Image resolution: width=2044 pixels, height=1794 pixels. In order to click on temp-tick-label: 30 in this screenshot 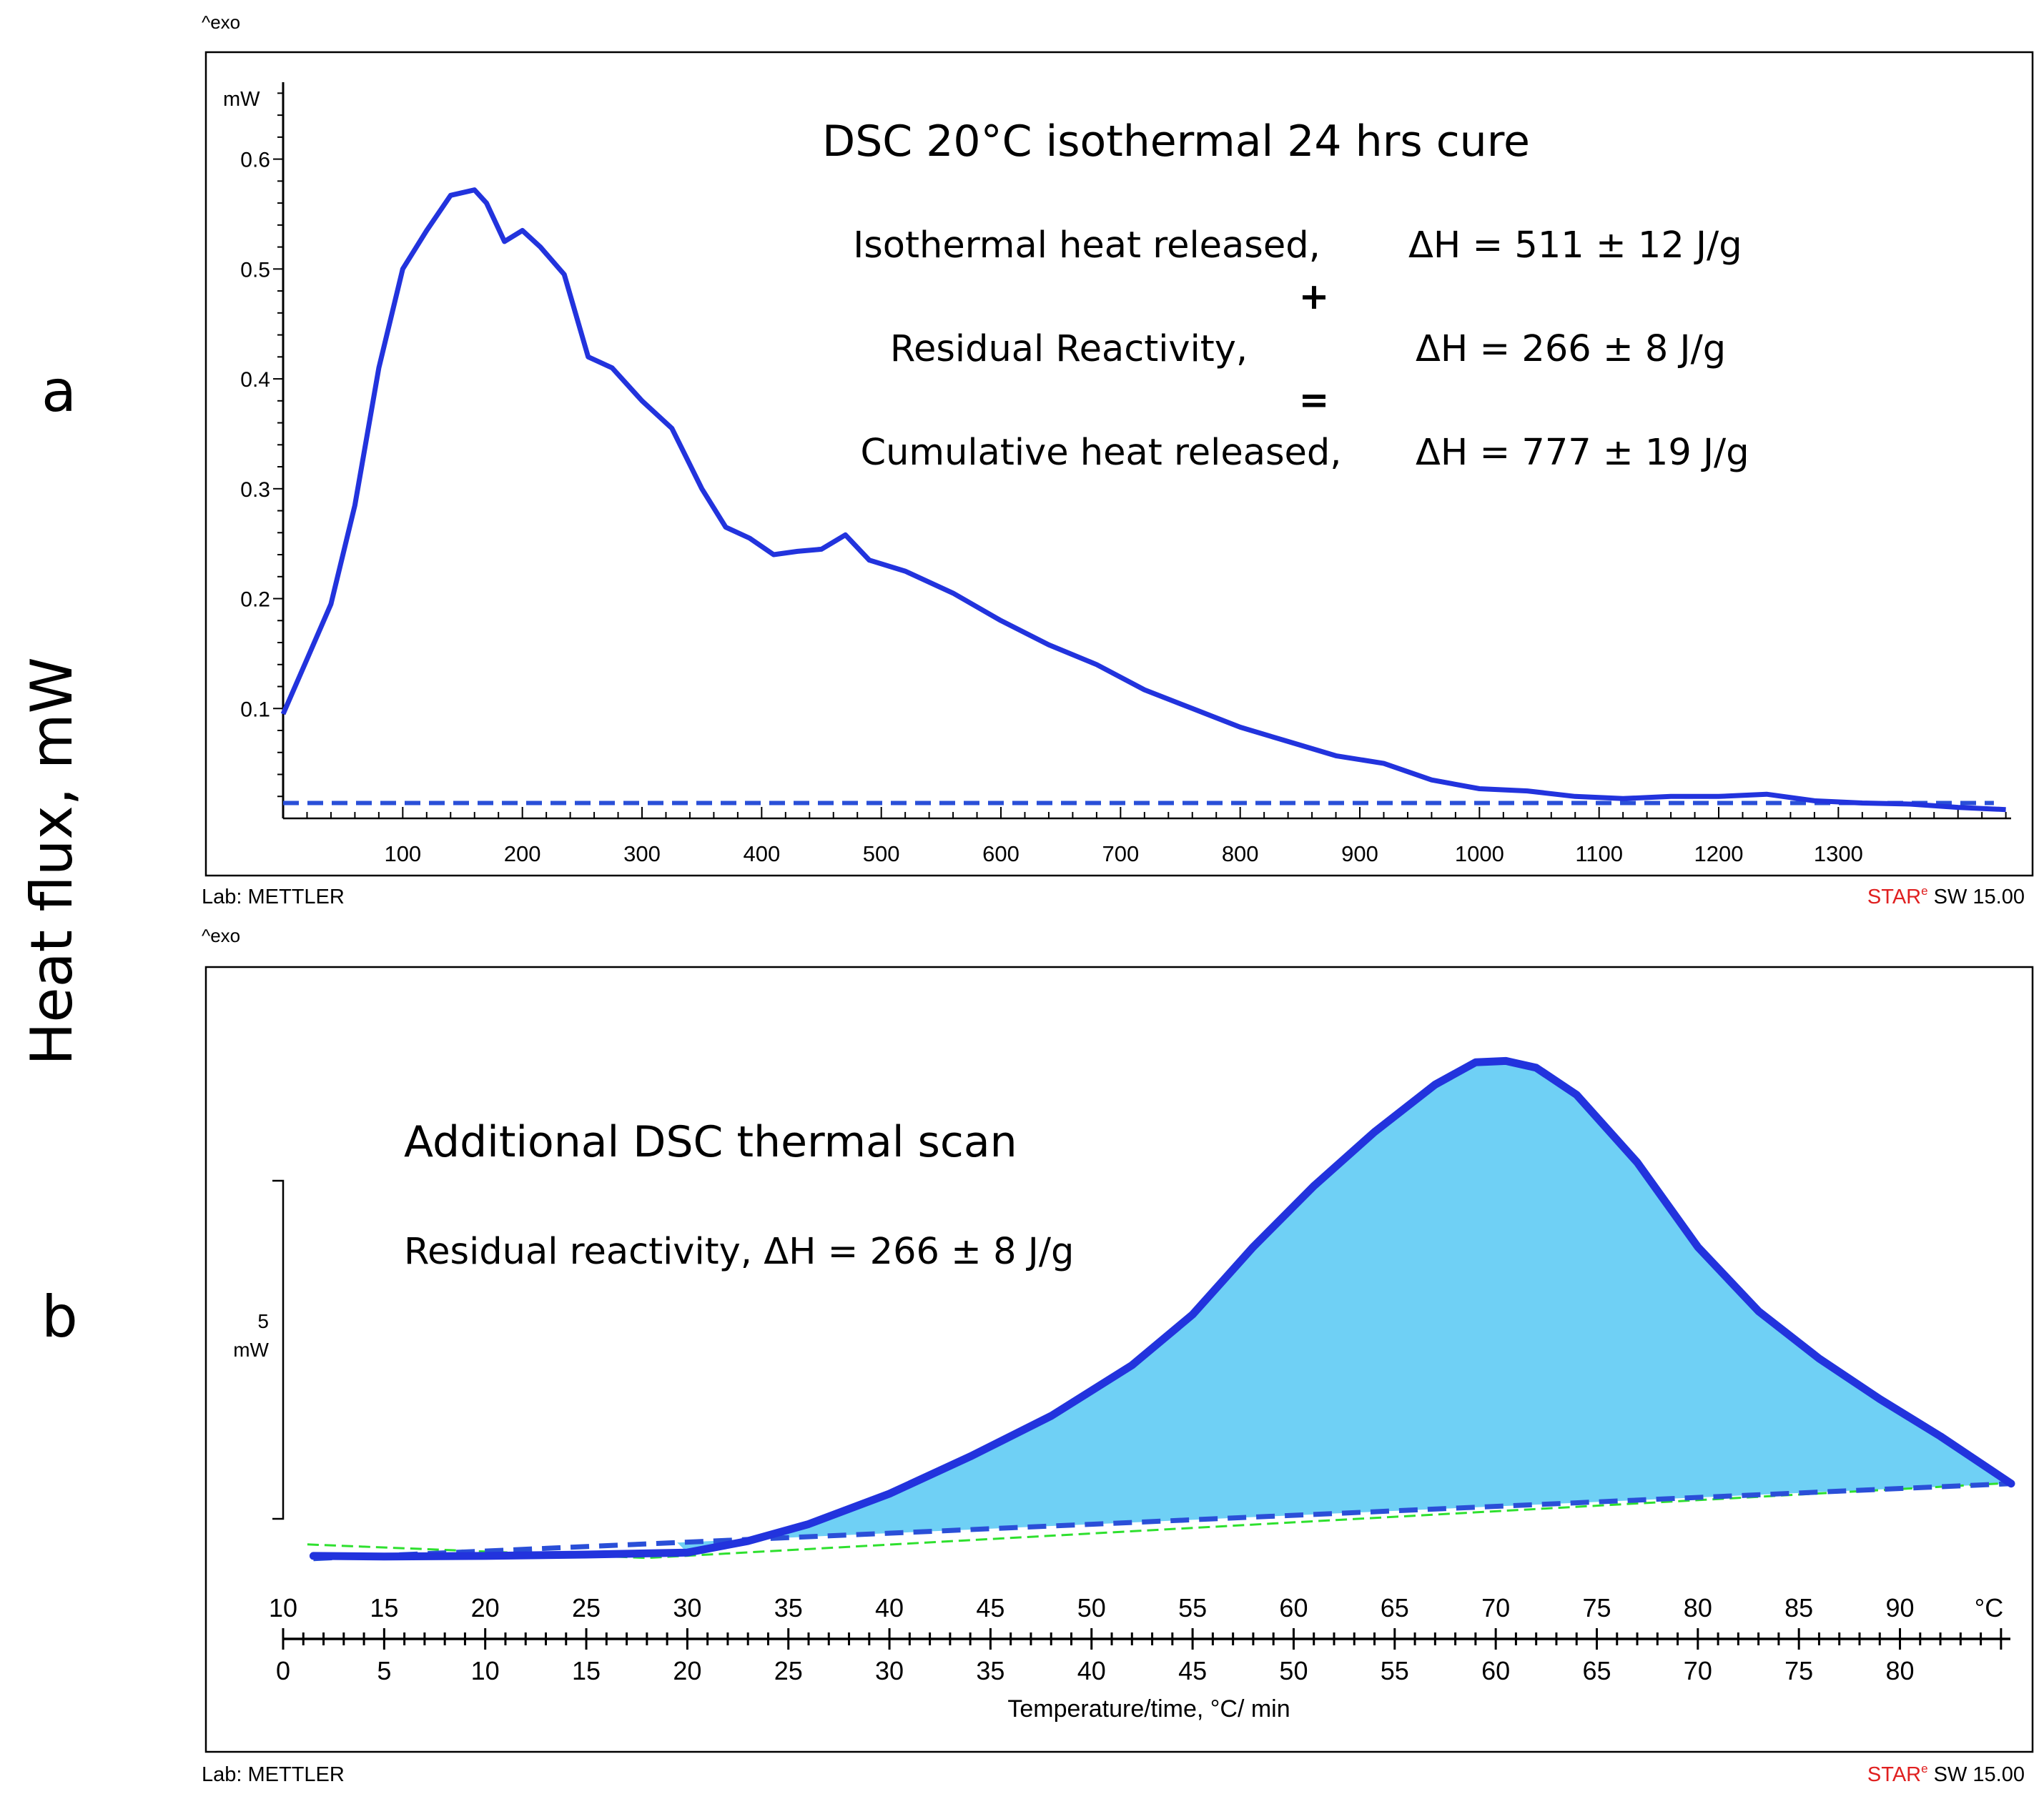, I will do `click(687, 1607)`.